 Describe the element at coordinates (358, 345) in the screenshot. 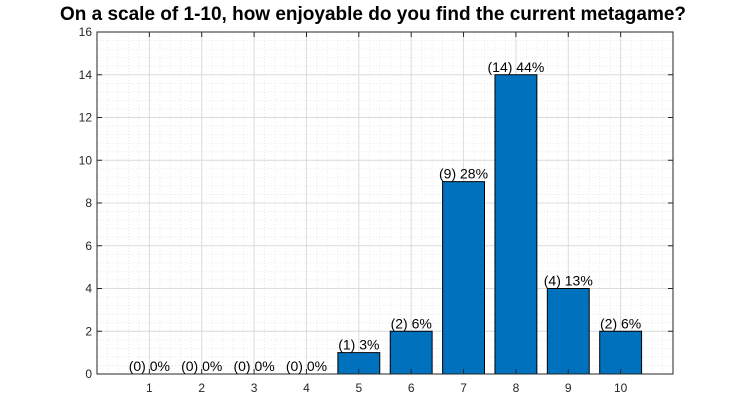

I see `data-label: (1) 3%` at that location.